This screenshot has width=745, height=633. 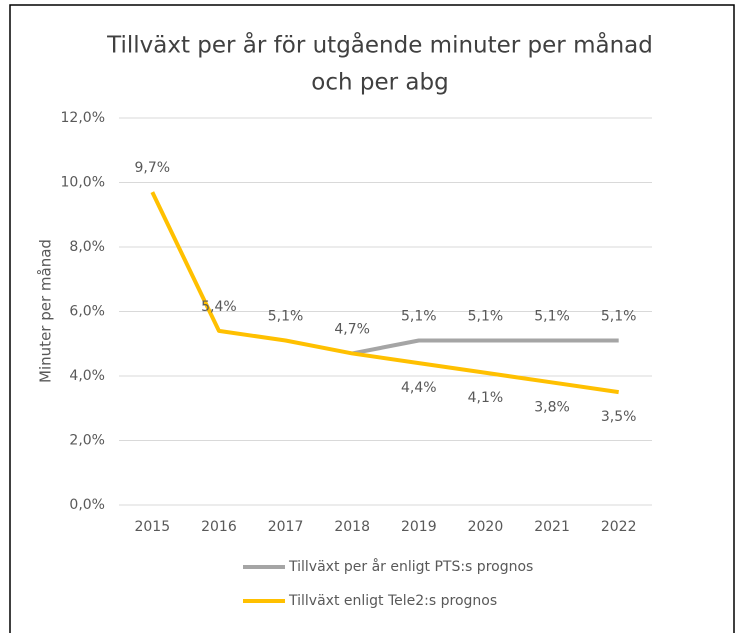 What do you see at coordinates (152, 527) in the screenshot?
I see `x-tick-label: 2015` at bounding box center [152, 527].